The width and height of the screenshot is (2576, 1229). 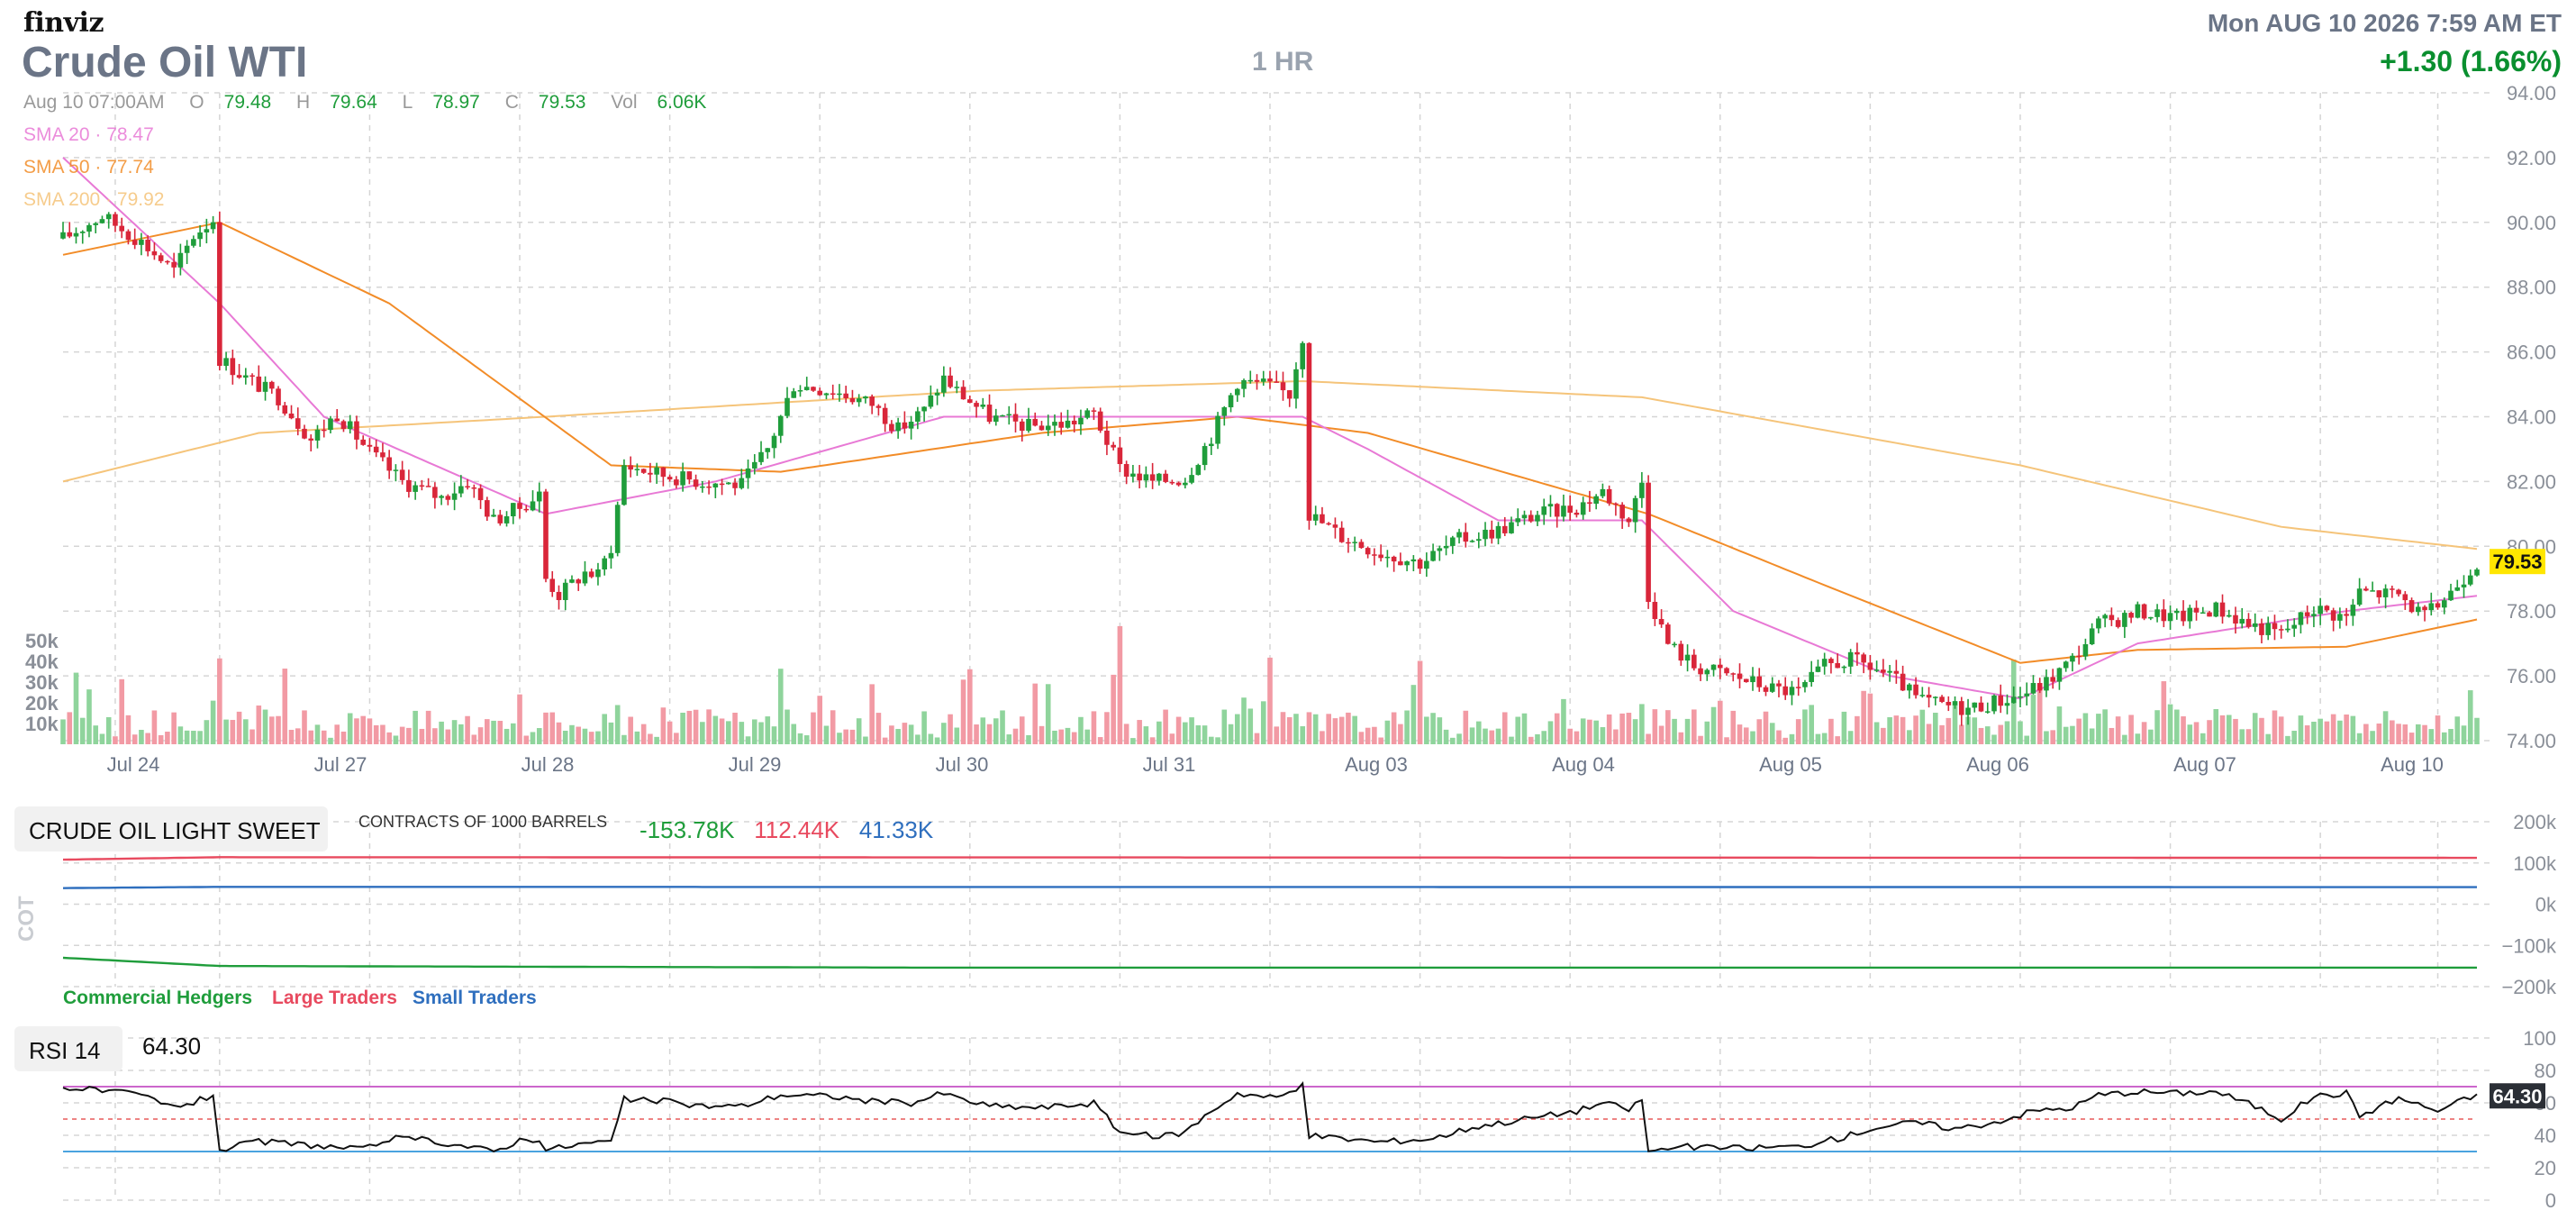 I want to click on legend-large: Large Traders, so click(x=334, y=998).